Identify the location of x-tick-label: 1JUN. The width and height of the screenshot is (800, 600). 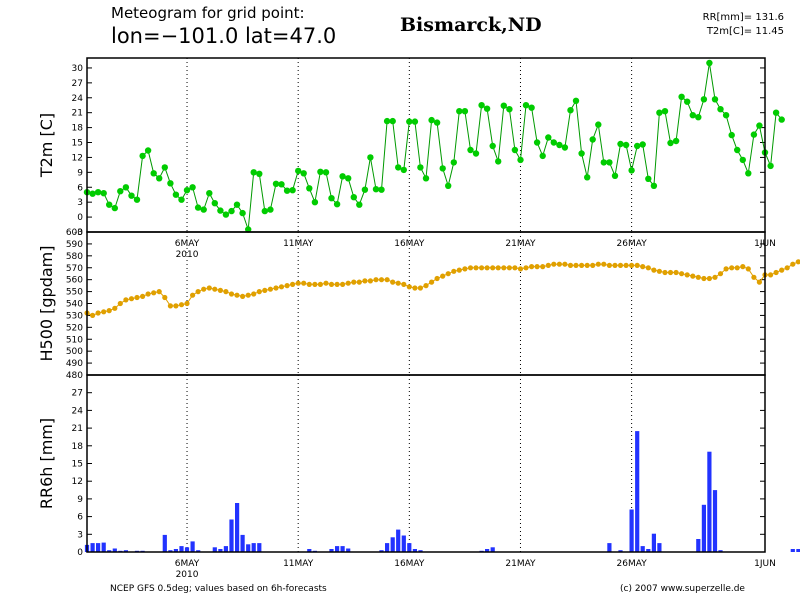
(765, 564).